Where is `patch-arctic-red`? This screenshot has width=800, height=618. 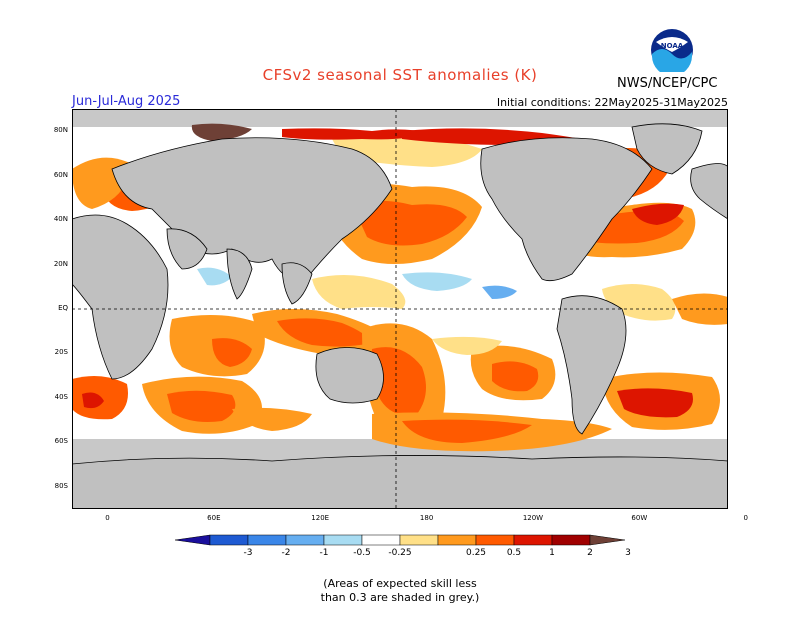
patch-arctic-red is located at coordinates (357, 134).